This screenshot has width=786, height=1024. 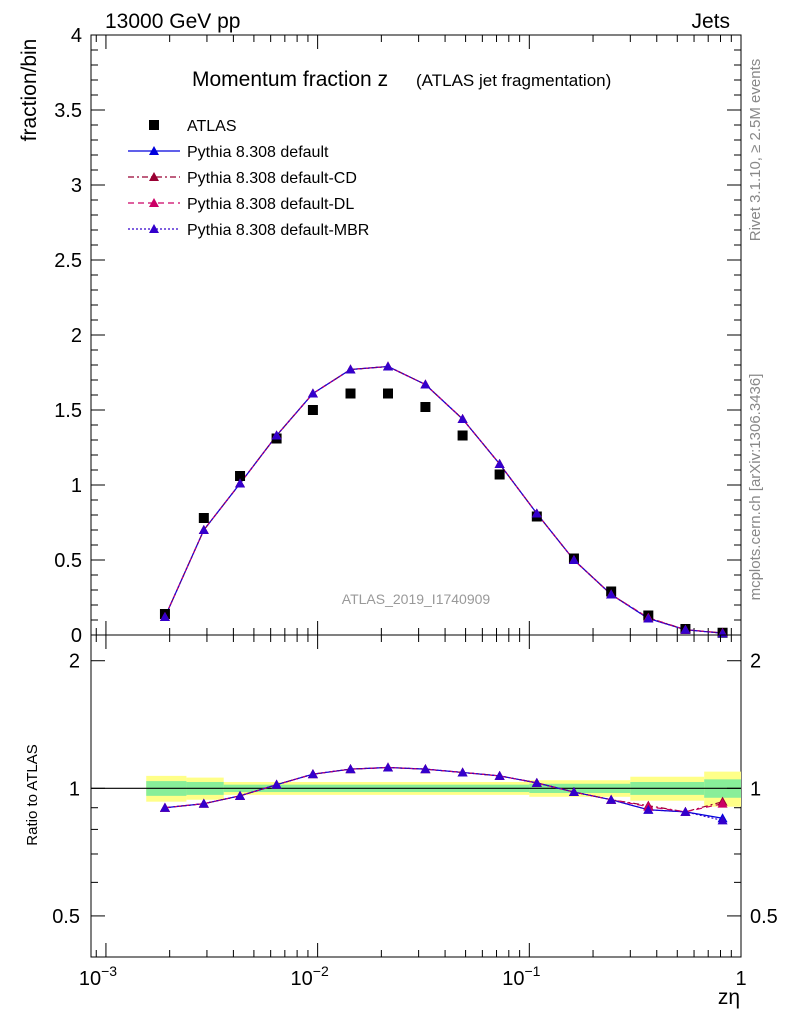 What do you see at coordinates (212, 126) in the screenshot?
I see `legend-label: ATLAS` at bounding box center [212, 126].